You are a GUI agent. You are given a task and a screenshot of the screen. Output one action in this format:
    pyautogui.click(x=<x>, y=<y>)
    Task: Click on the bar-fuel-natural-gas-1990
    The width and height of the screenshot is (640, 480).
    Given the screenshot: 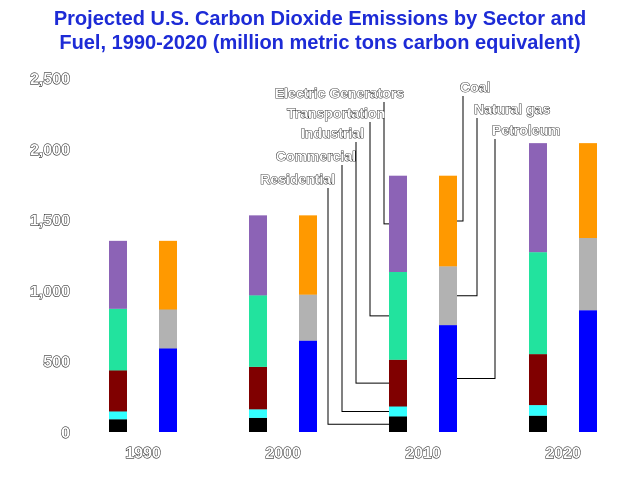 What is the action you would take?
    pyautogui.click(x=168, y=329)
    